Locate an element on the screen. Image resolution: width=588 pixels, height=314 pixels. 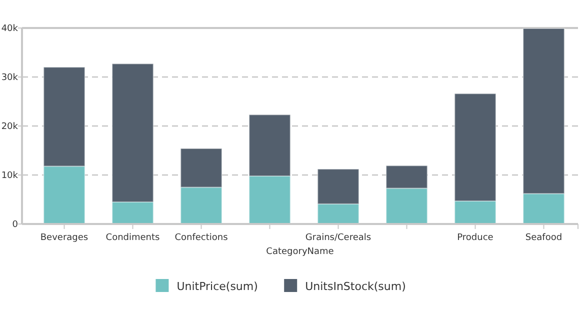
y-tick-label: 30k is located at coordinates (10, 78).